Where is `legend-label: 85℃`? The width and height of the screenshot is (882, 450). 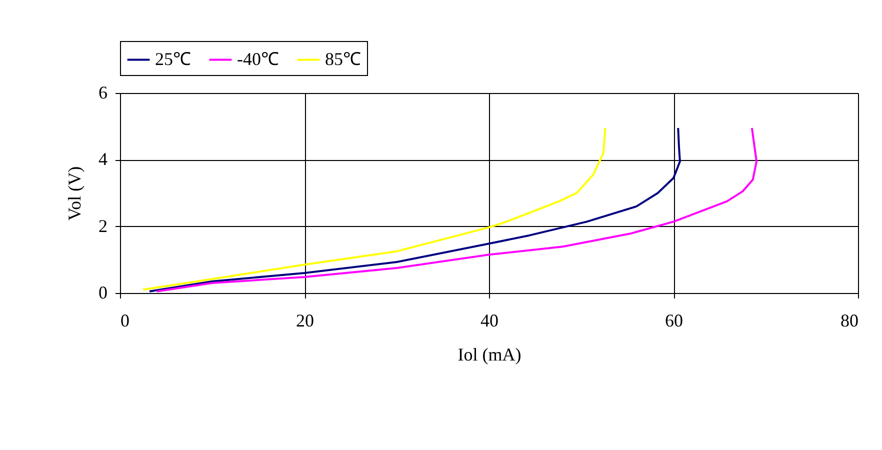
legend-label: 85℃ is located at coordinates (343, 58).